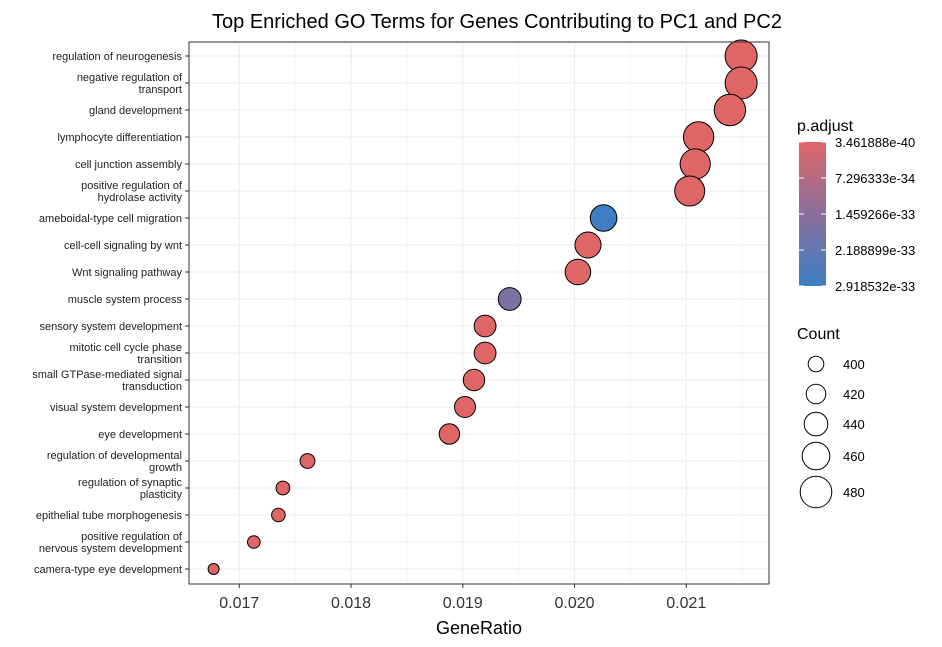 The height and width of the screenshot is (647, 942). I want to click on y-tick-label: regulation of neurogenesis, so click(117, 57).